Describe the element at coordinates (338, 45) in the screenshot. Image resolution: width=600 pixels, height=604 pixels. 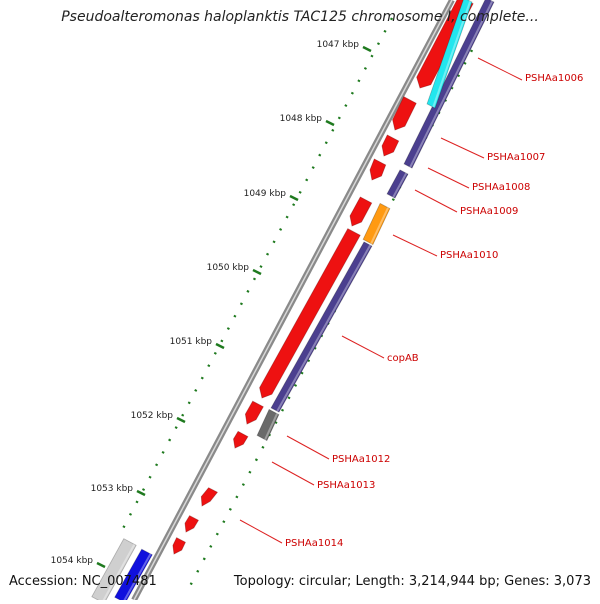
I see `scale-tick-label: 1047 kbp` at that location.